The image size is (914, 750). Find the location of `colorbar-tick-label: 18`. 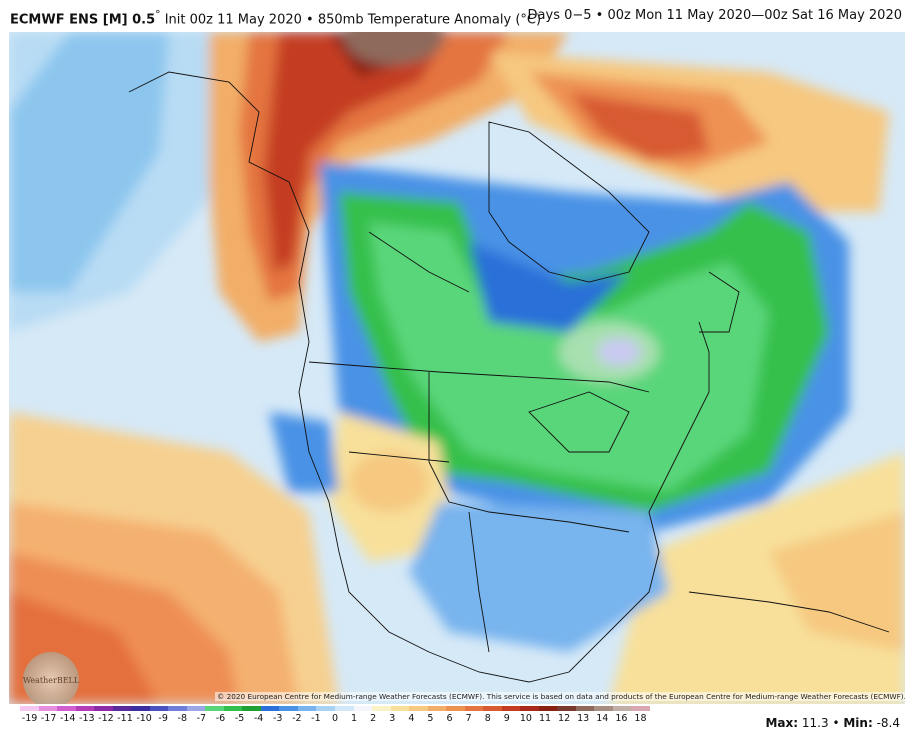

colorbar-tick-label: 18 is located at coordinates (640, 718).